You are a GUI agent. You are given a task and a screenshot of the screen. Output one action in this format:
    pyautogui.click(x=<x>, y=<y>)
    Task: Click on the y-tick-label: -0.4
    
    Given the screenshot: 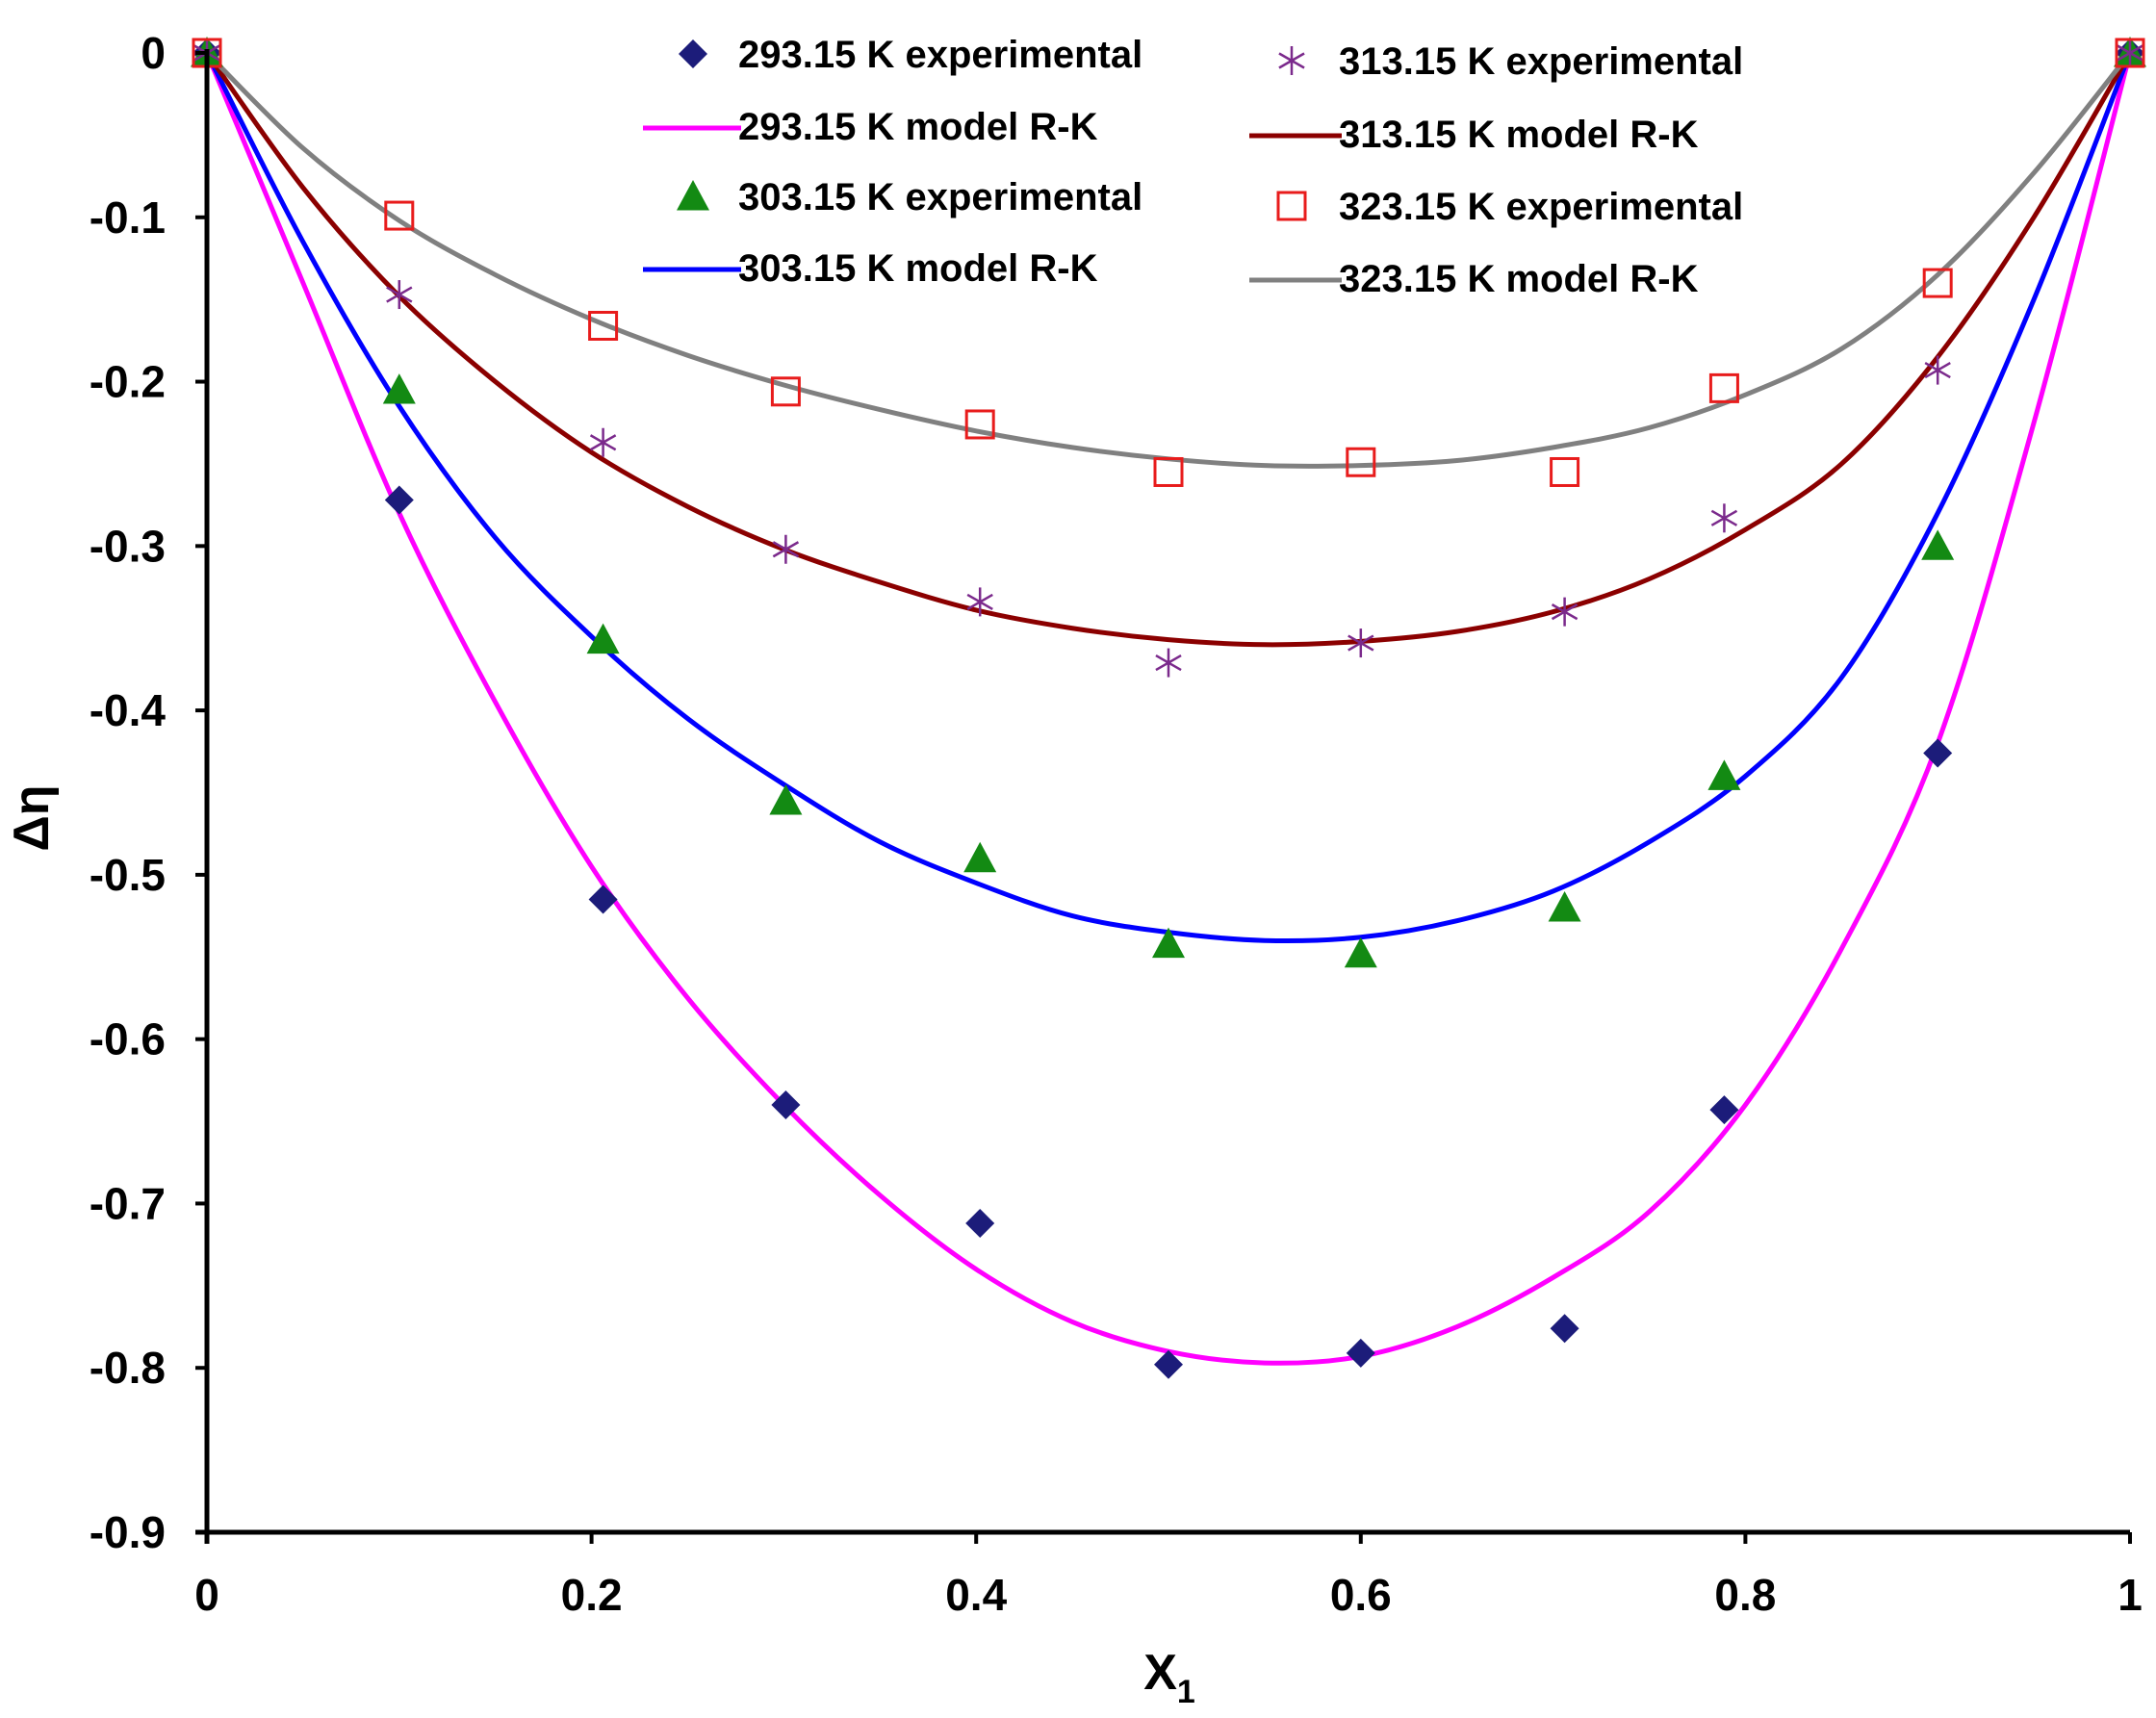 What is the action you would take?
    pyautogui.click(x=128, y=710)
    